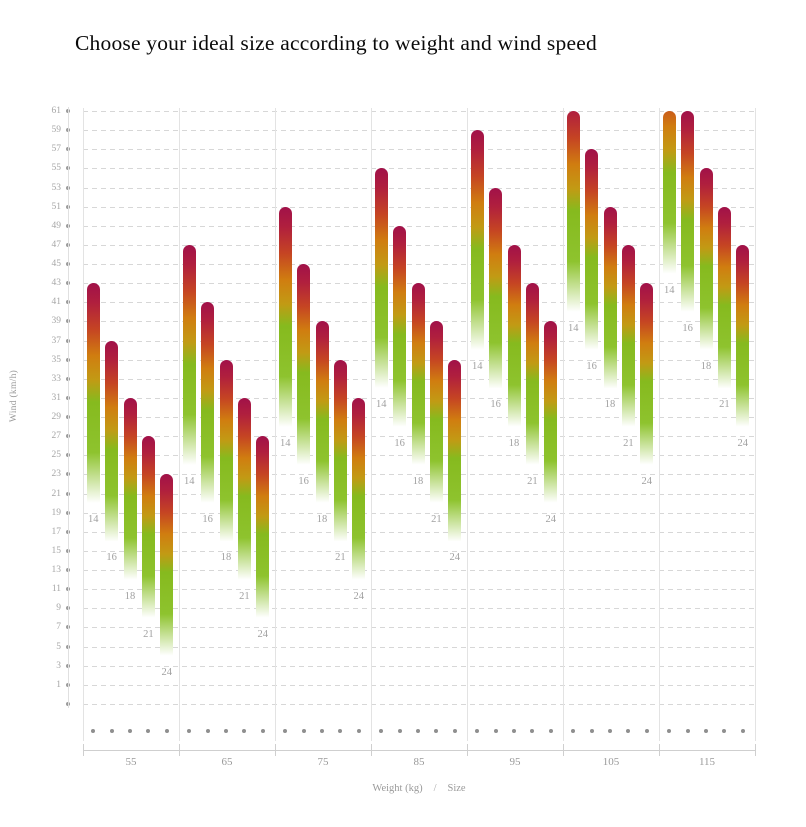  Describe the element at coordinates (56, 359) in the screenshot. I see `y-tick-label-35: 35` at that location.